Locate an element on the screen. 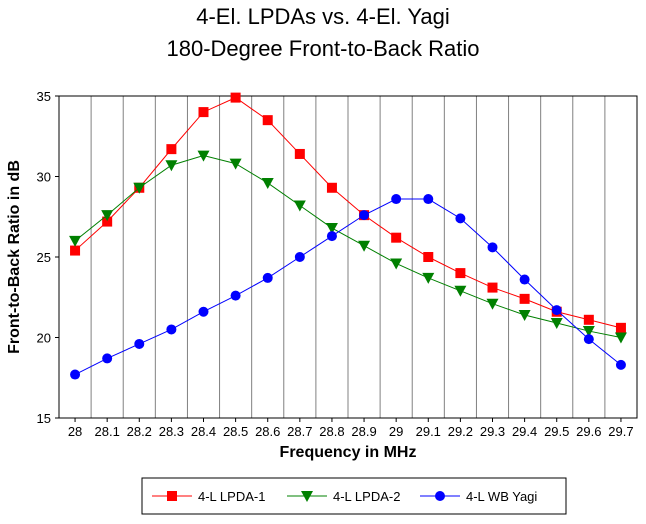 Image resolution: width=646 pixels, height=524 pixels. x-tick-label: 28.2 is located at coordinates (139, 431).